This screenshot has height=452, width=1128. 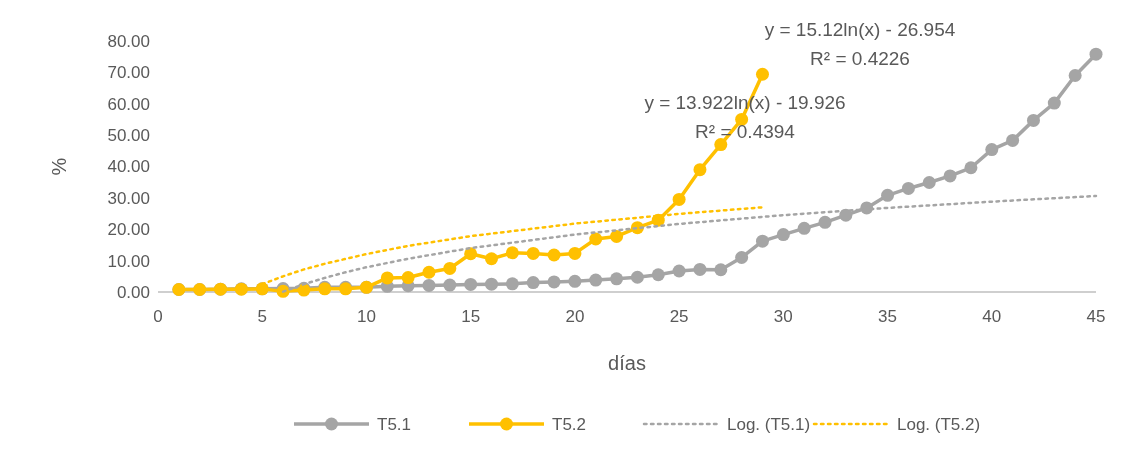 I want to click on y-tick-label: 10.00, so click(x=128, y=261).